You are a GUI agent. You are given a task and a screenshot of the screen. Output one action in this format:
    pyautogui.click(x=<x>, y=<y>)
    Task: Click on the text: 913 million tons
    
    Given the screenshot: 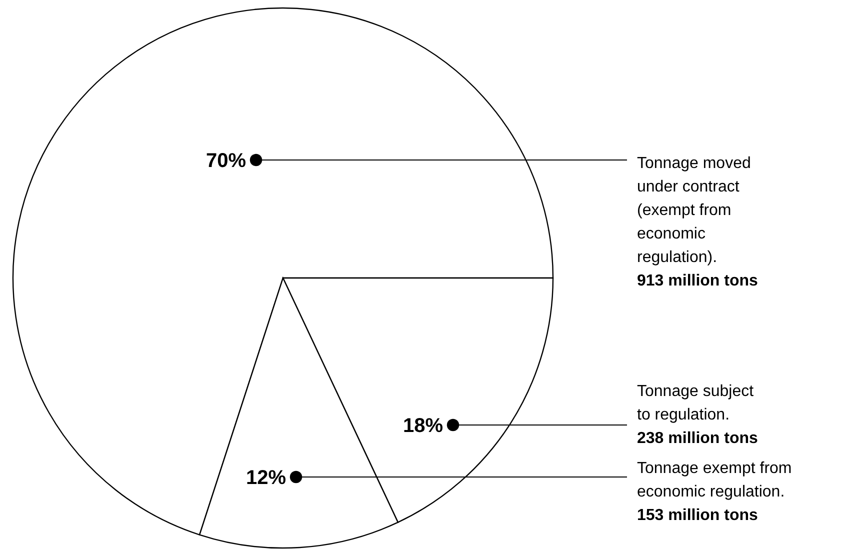 What is the action you would take?
    pyautogui.click(x=697, y=281)
    